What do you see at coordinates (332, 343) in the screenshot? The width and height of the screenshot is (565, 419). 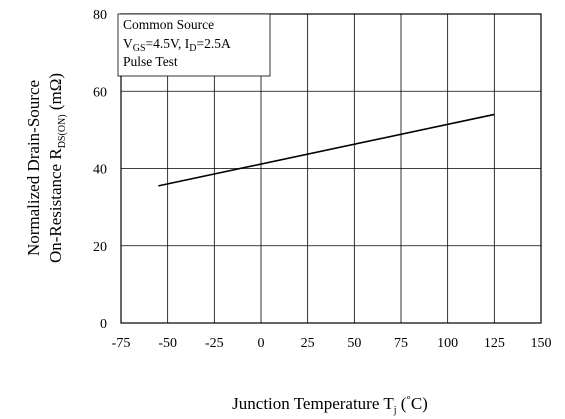 I see `x-tick-labels: -75 -50 -25 0 25 50 75 100 125 150` at bounding box center [332, 343].